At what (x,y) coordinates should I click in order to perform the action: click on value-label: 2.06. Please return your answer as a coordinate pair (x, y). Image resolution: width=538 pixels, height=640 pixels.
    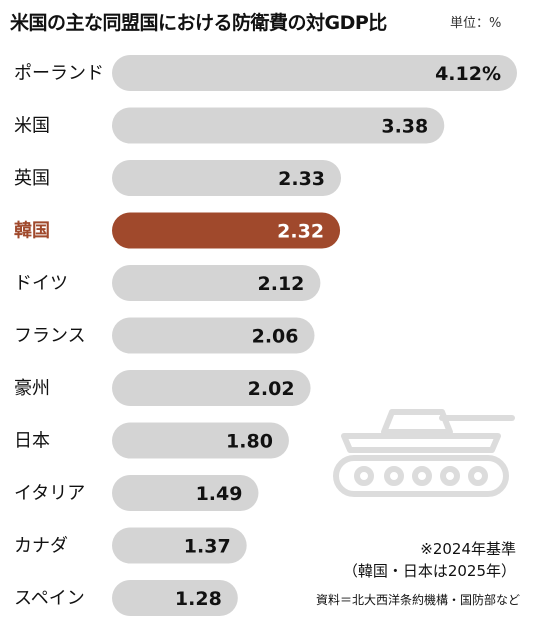
    Looking at the image, I should click on (275, 337).